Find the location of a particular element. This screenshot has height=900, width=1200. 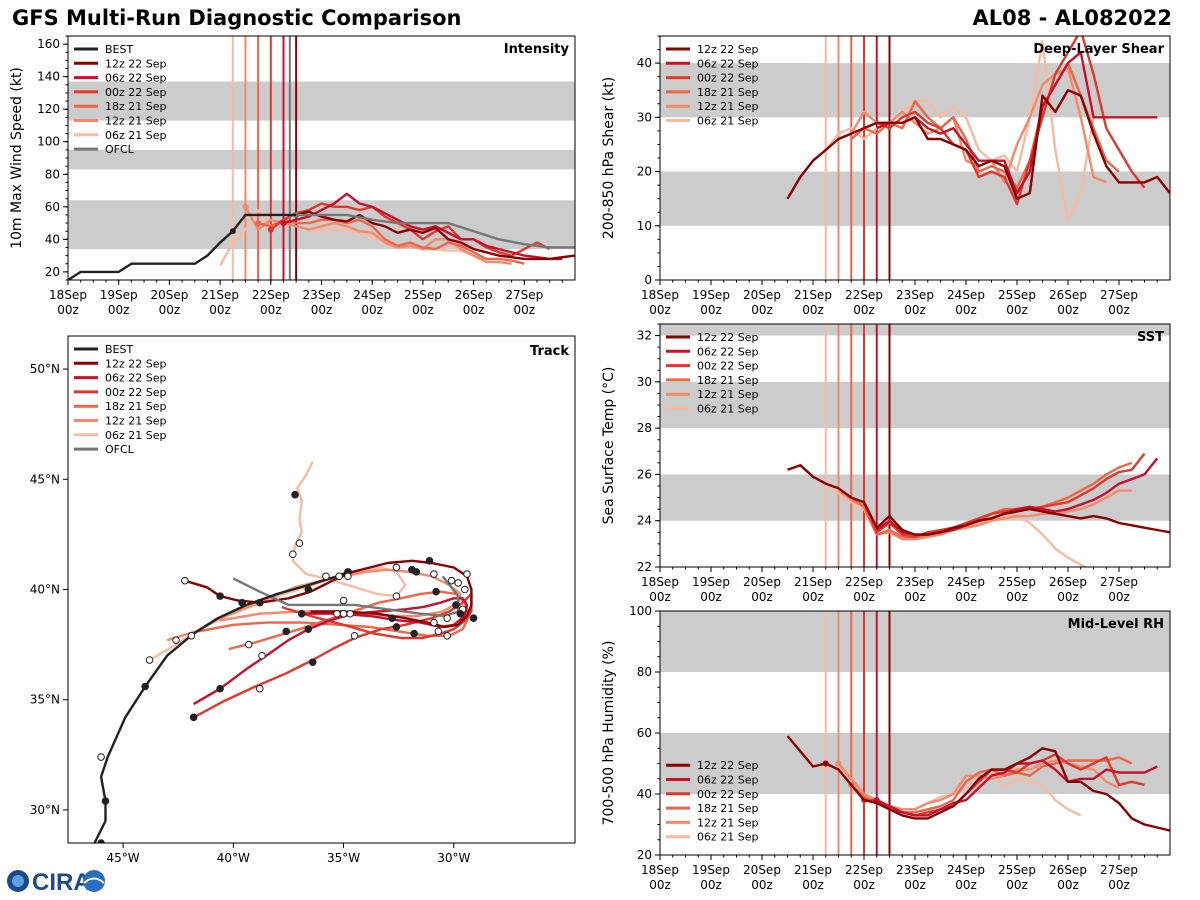

y-axis-label: 200-850 hPa Shear (kt) is located at coordinates (609, 158).